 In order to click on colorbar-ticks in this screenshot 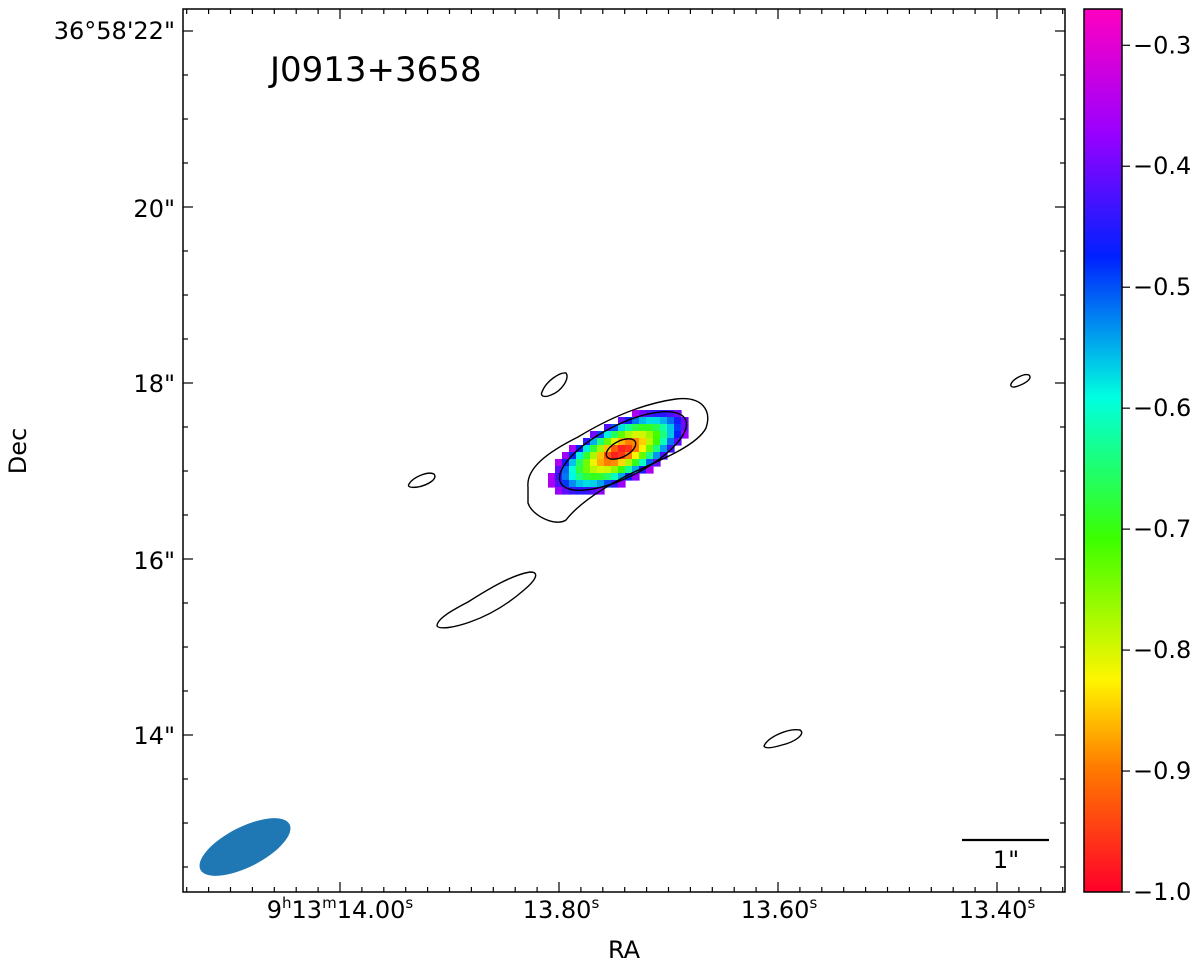, I will do `click(1126, 468)`.